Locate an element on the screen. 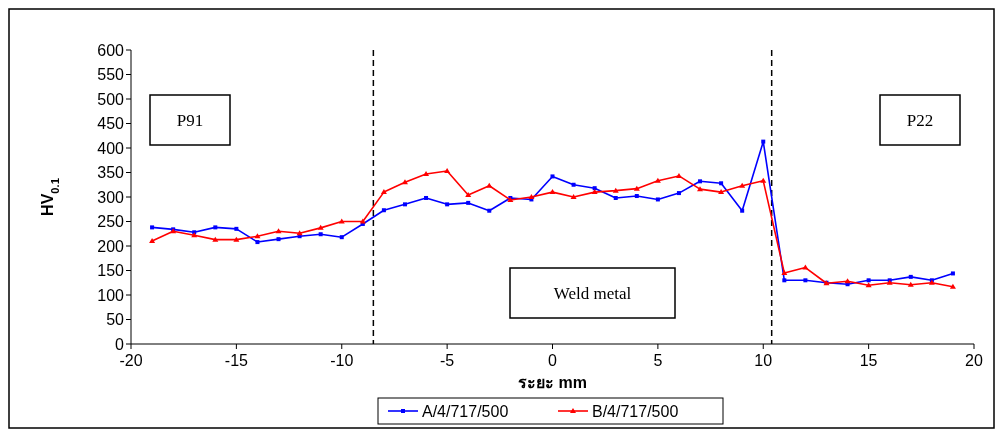  annotation: P91 is located at coordinates (190, 120).